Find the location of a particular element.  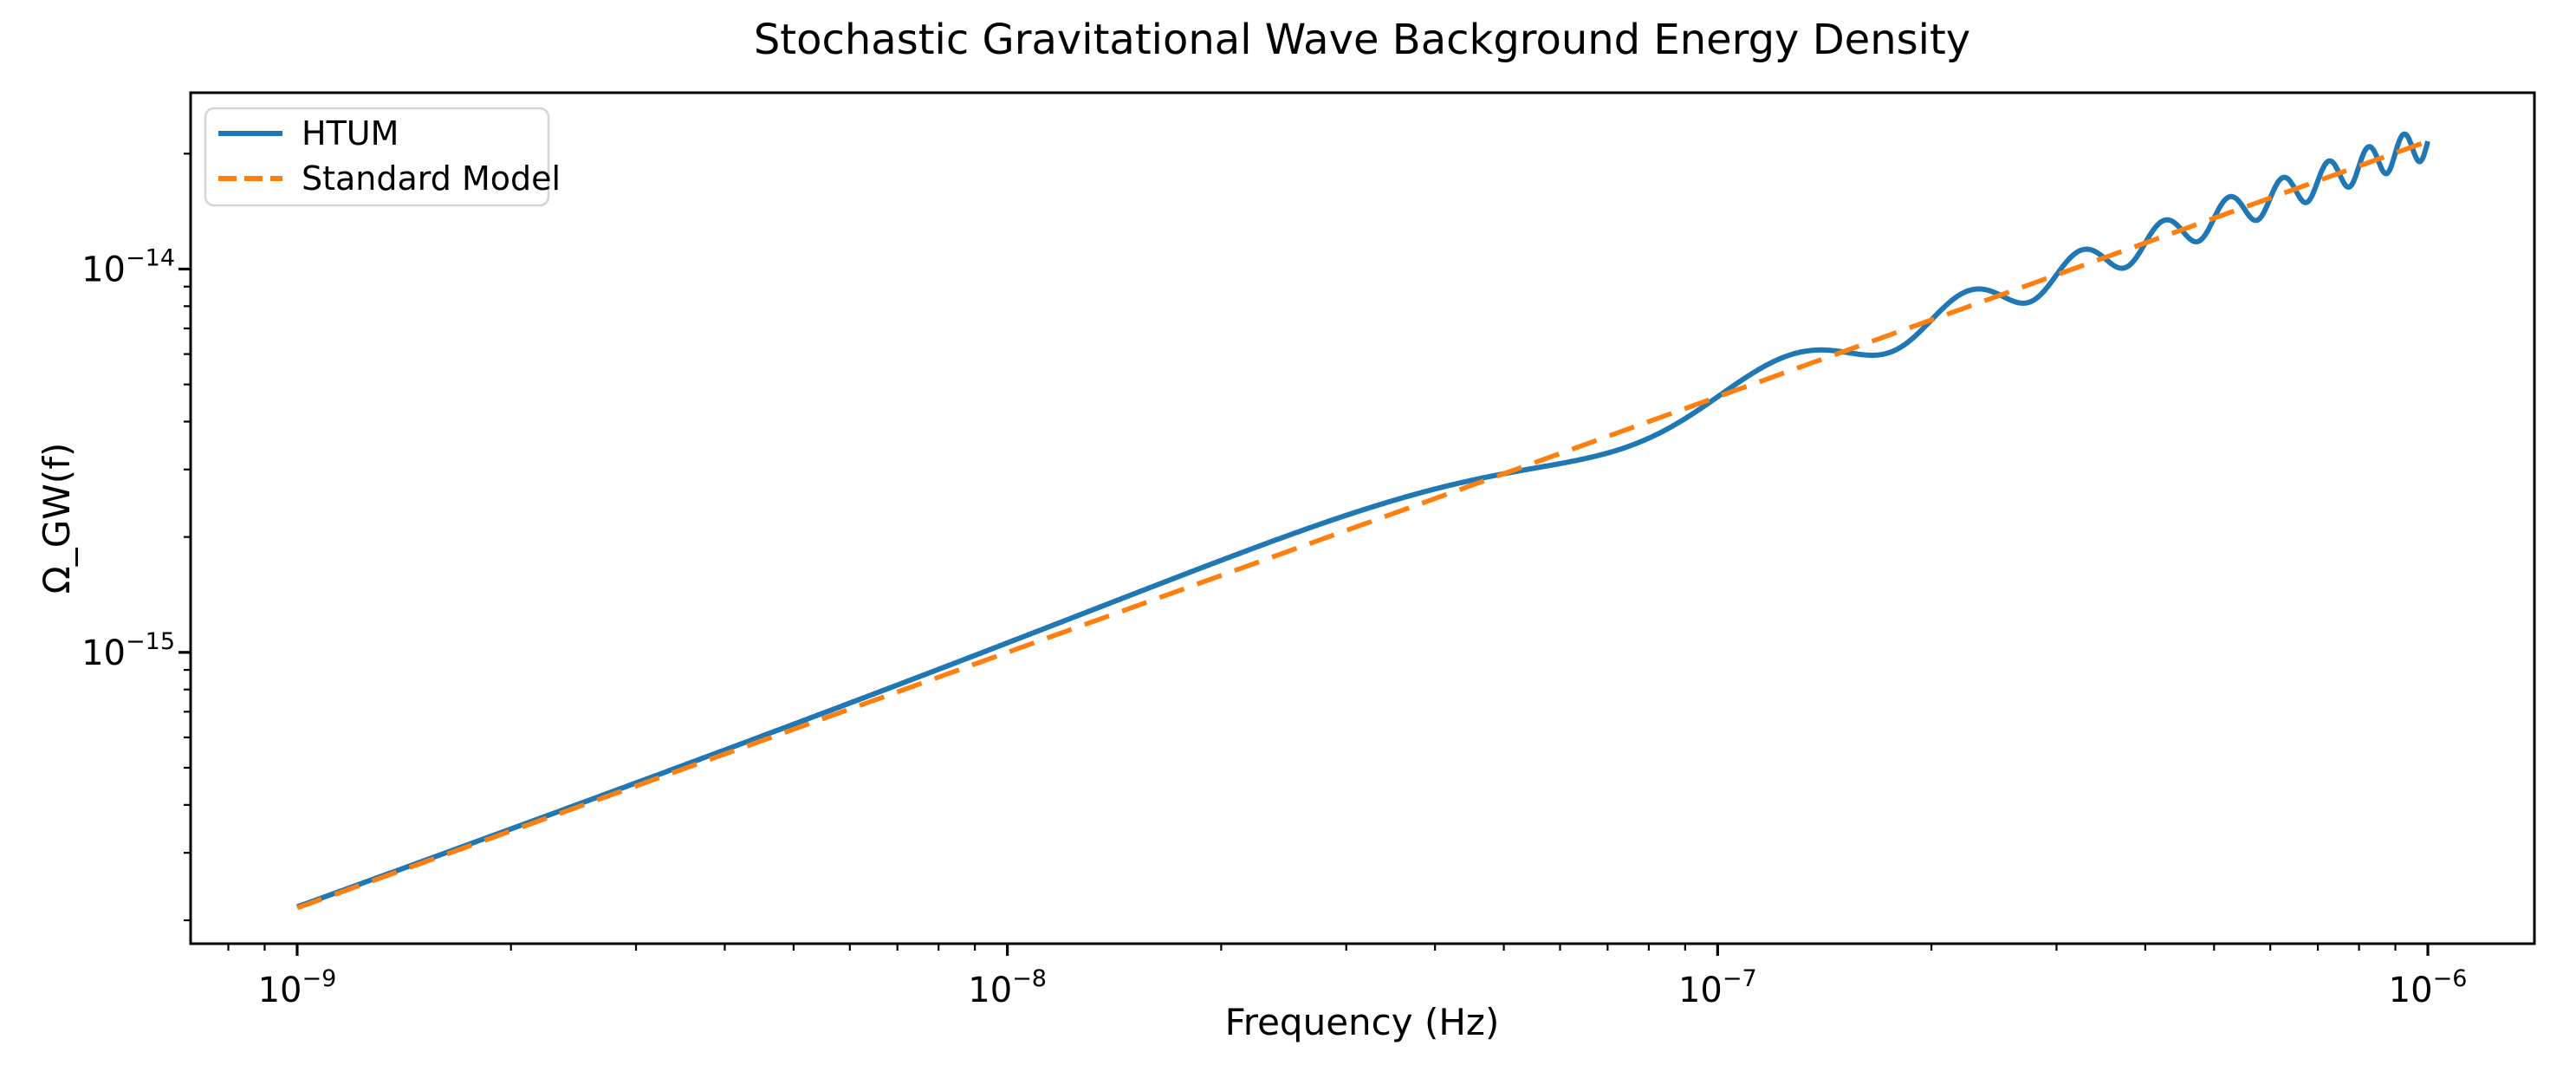

x-tick-label: 10⁻⁸ is located at coordinates (1008, 987).